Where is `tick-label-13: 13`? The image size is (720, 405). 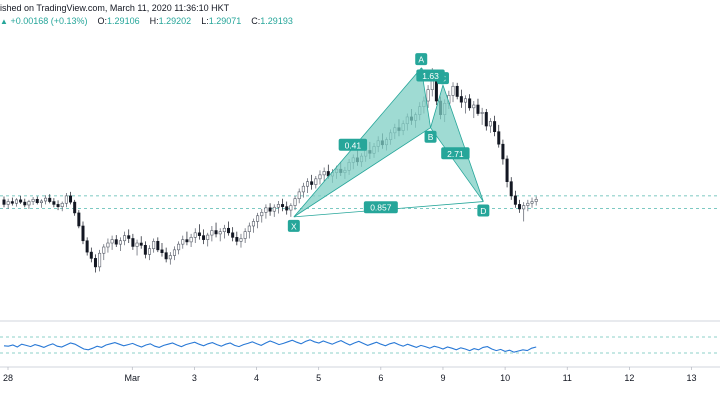 tick-label-13: 13 is located at coordinates (692, 378).